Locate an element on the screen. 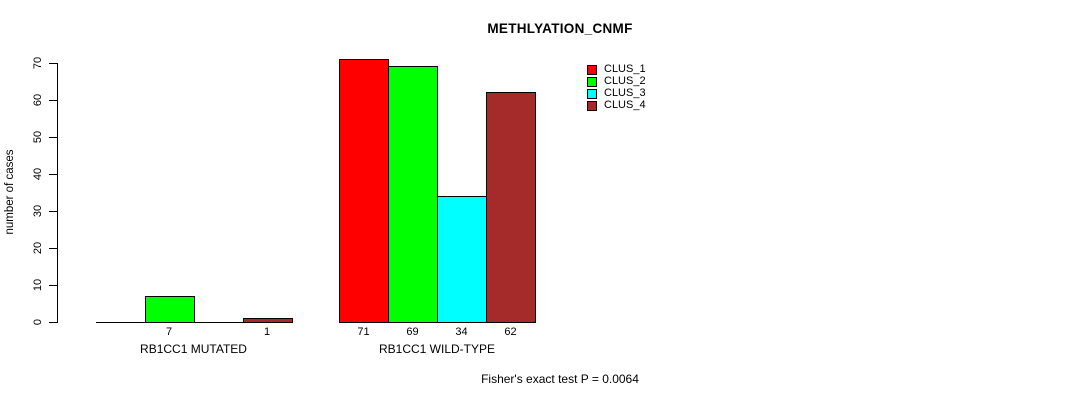 Image resolution: width=1090 pixels, height=400 pixels. legend-label: CLUS_1 is located at coordinates (625, 69).